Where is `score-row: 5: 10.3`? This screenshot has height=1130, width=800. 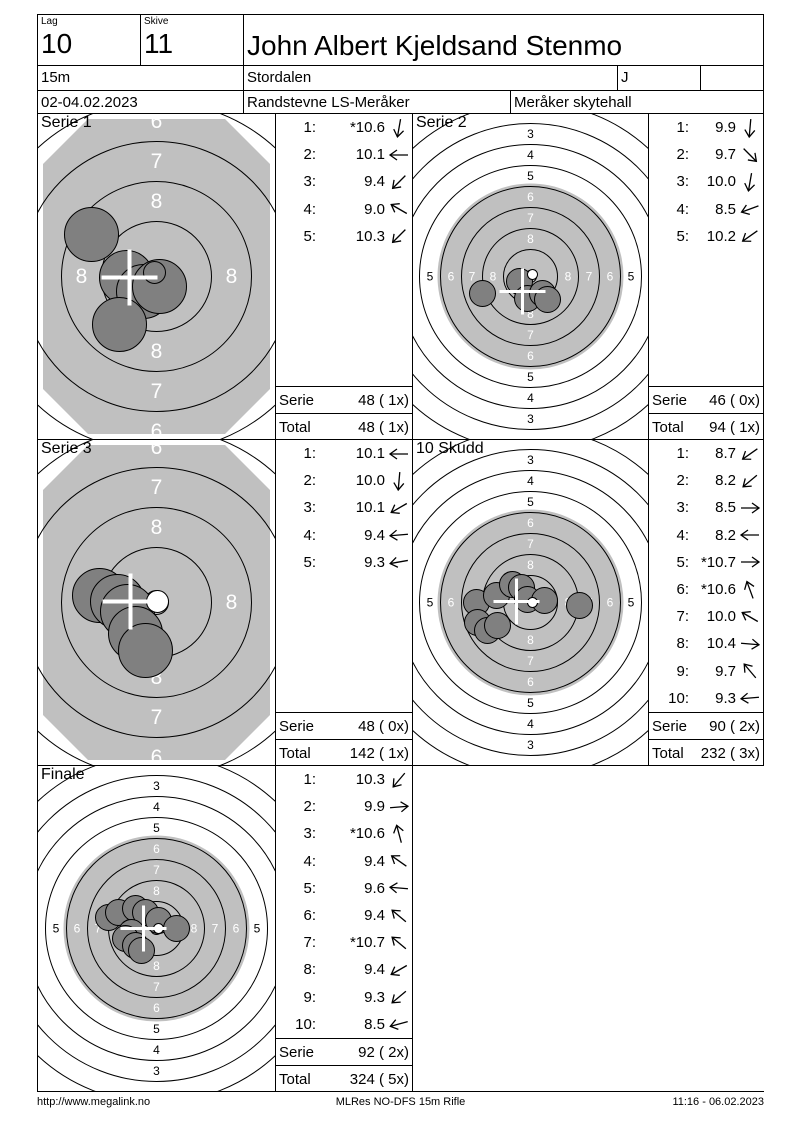
score-row: 5: 10.3 is located at coordinates (344, 236).